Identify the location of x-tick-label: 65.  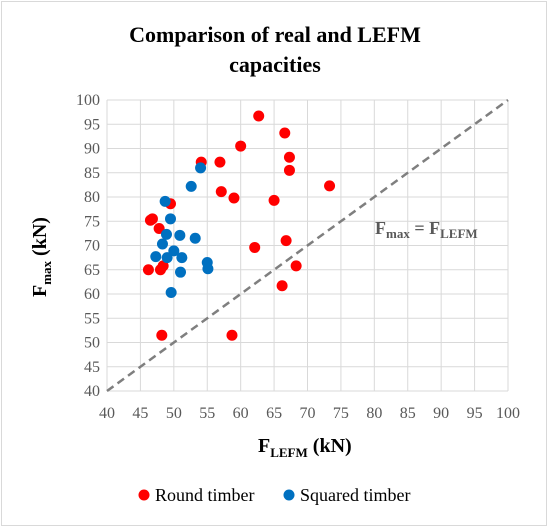
(274, 413).